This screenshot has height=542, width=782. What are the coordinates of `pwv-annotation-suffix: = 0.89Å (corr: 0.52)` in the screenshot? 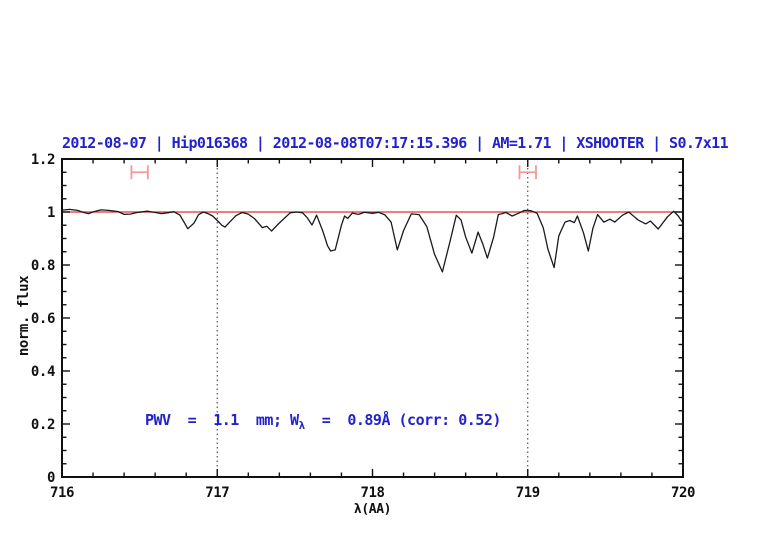 It's located at (403, 420).